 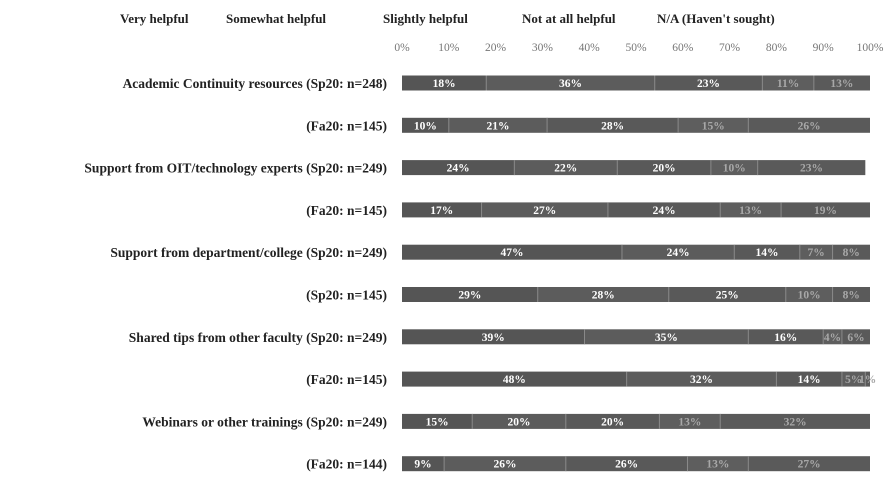 I want to click on data-label: 14%, so click(x=809, y=380).